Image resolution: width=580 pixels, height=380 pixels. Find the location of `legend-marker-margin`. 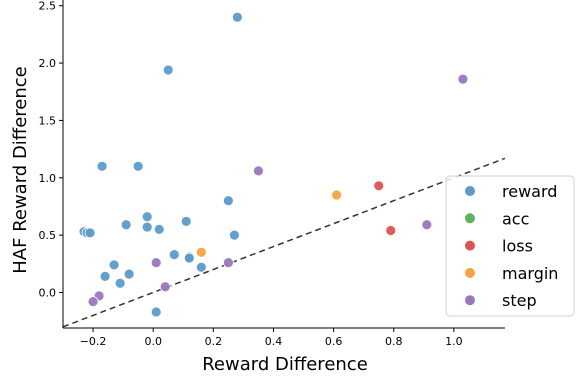

legend-marker-margin is located at coordinates (470, 272).